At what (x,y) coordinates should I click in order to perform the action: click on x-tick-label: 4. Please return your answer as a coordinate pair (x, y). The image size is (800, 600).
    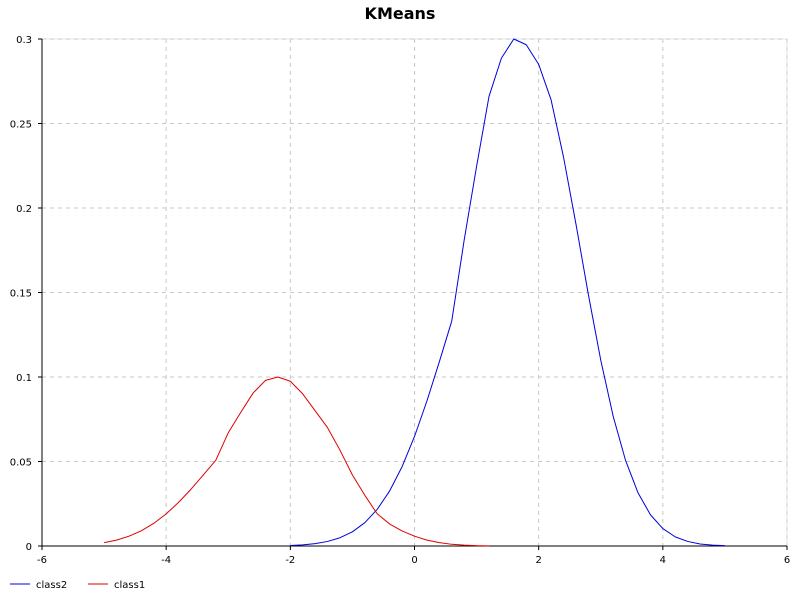
    Looking at the image, I should click on (663, 560).